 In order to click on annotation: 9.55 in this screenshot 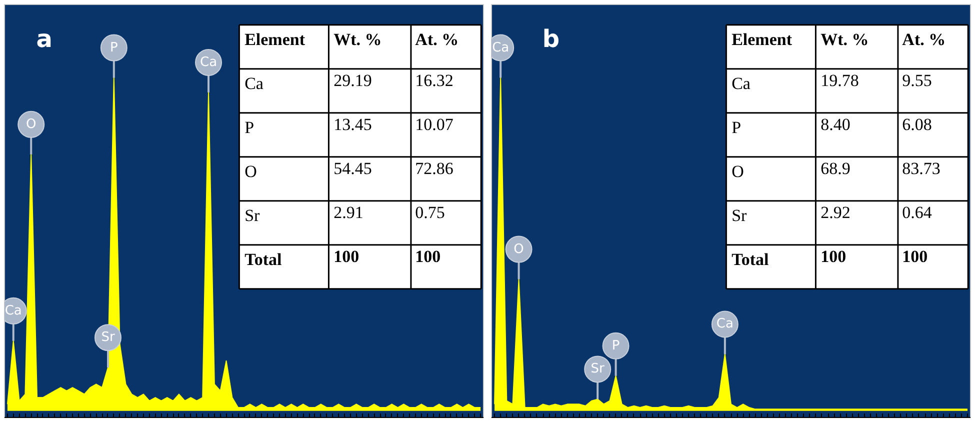, I will do `click(917, 80)`.